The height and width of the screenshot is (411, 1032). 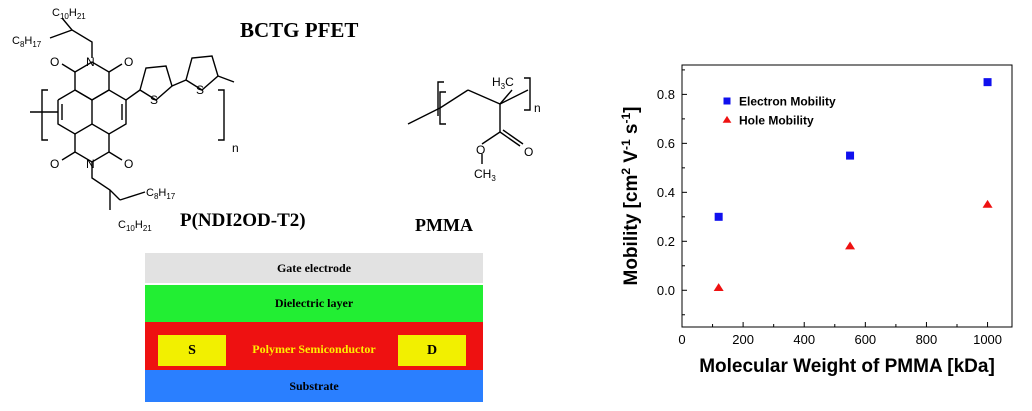 I want to click on semiconductor-label: Polymer Semiconductor, so click(x=314, y=349).